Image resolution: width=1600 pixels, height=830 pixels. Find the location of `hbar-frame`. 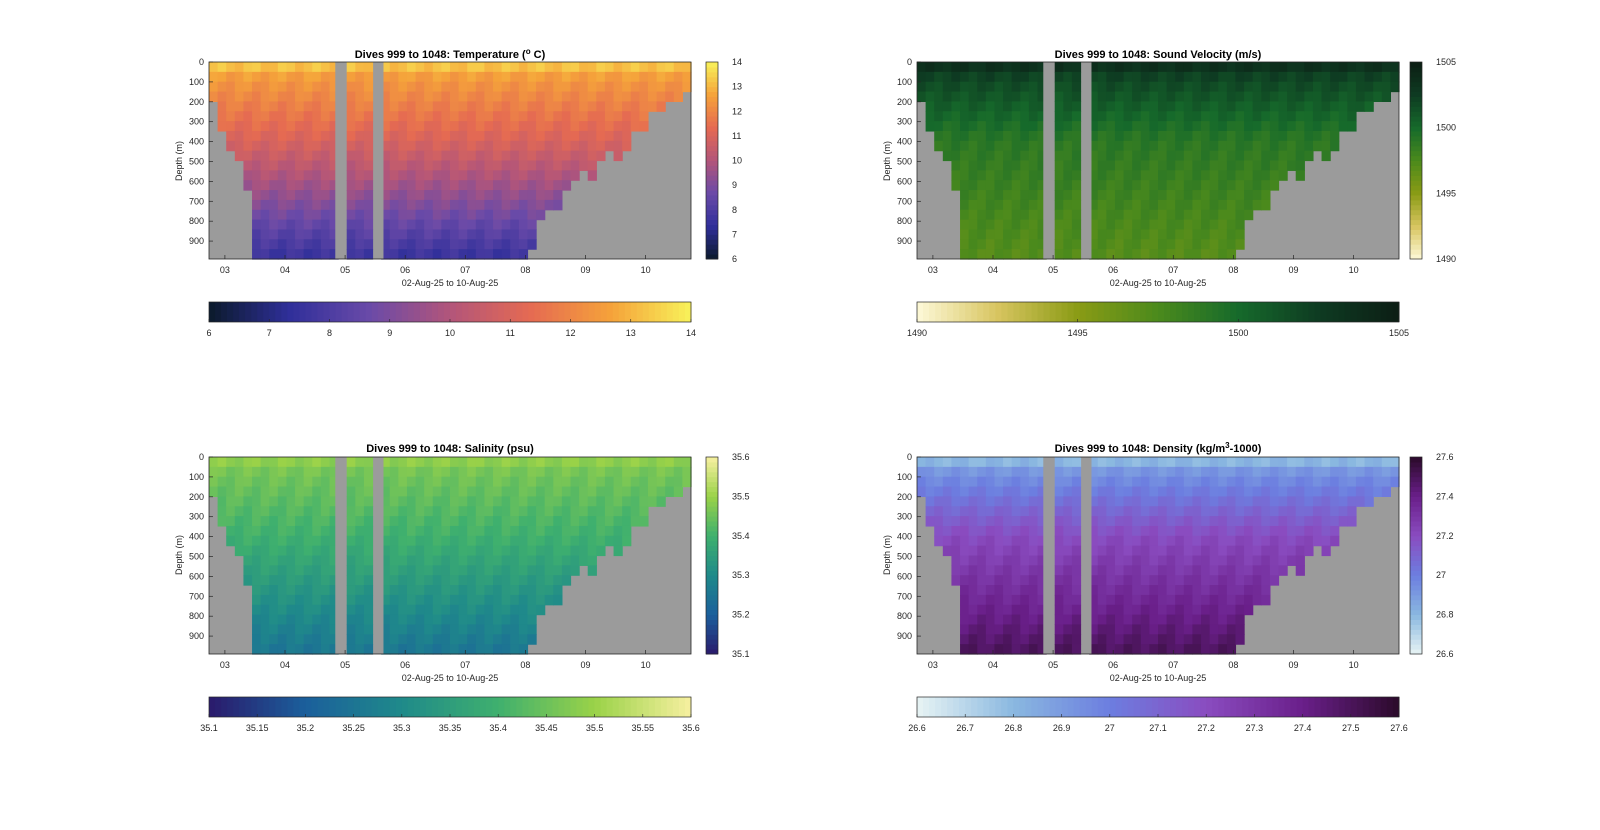

hbar-frame is located at coordinates (1158, 312).